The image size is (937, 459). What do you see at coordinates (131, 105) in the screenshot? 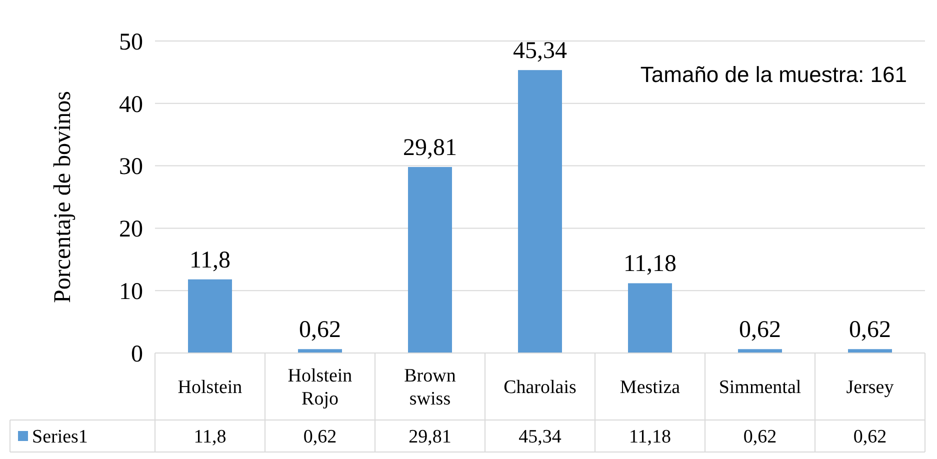
I see `y-tick-label: 40` at bounding box center [131, 105].